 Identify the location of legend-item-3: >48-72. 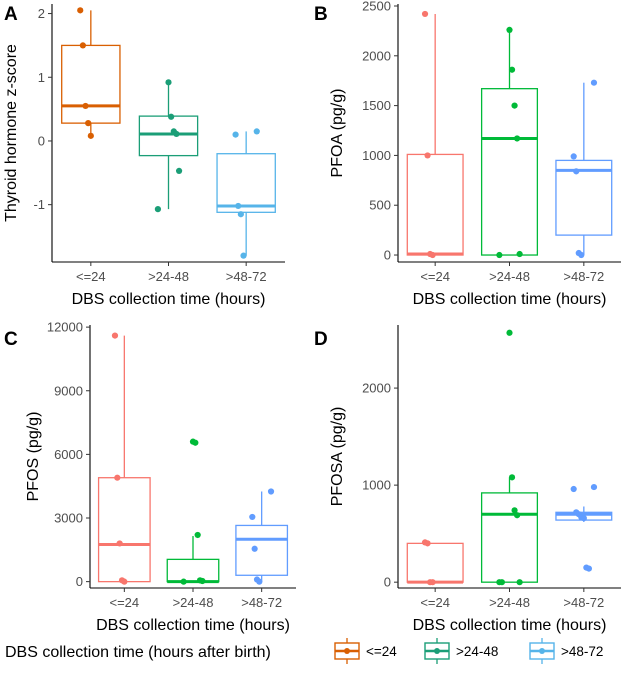
(566, 651).